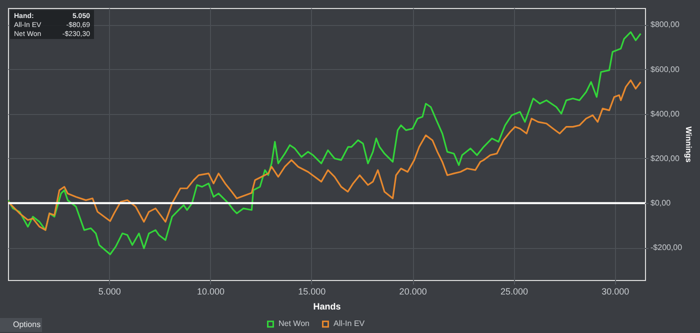  I want to click on y-tick-label: -$200,00, so click(666, 247).